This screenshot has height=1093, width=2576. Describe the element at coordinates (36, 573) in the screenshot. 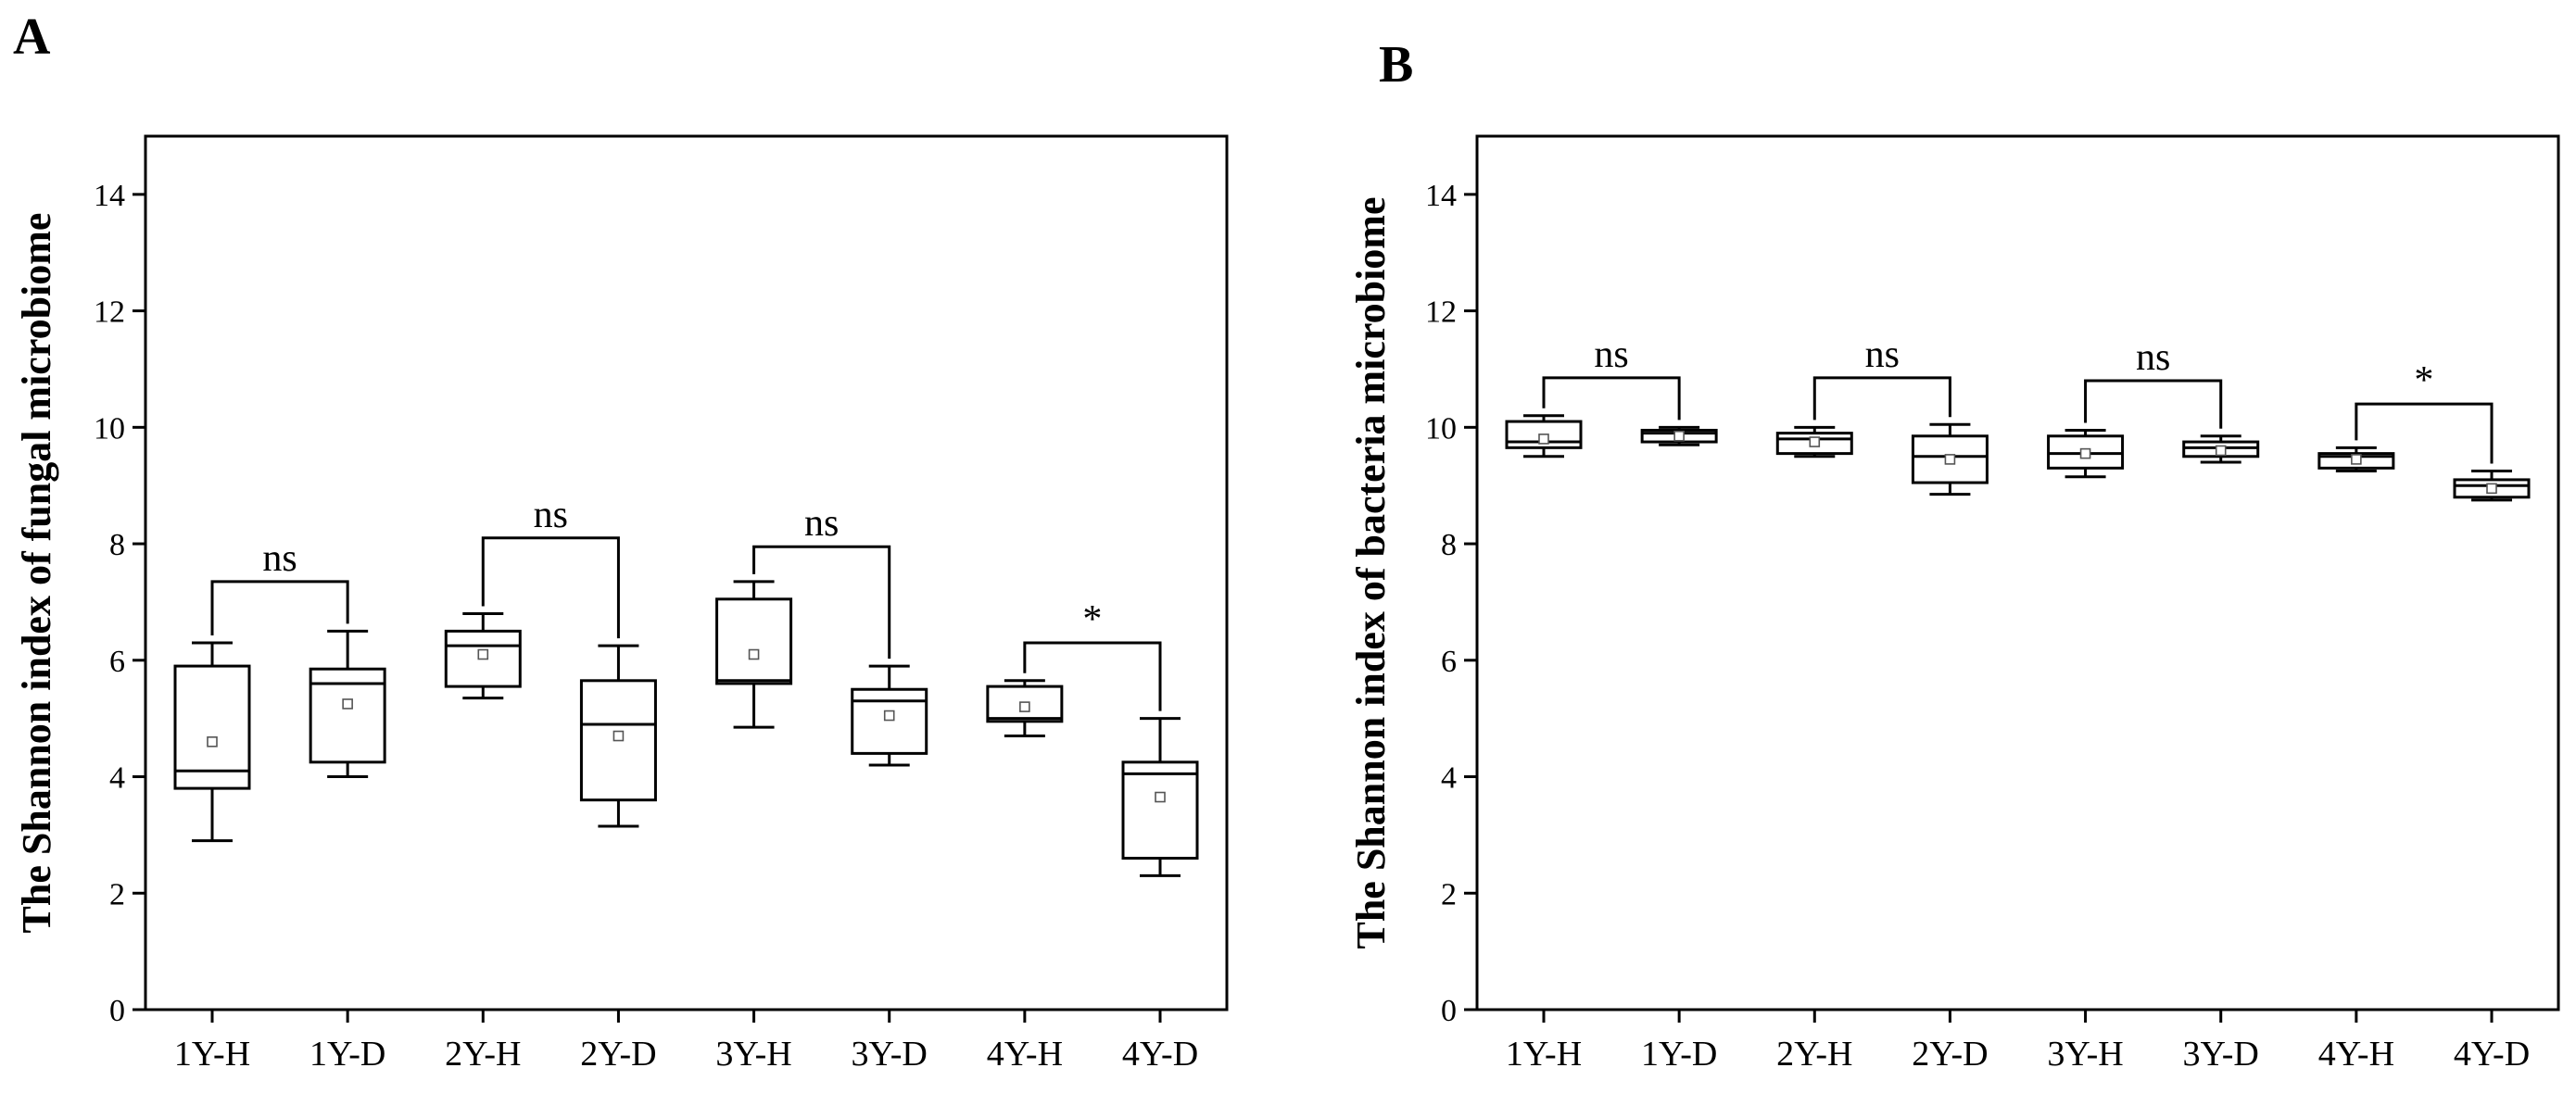

I see `y-axis-label: The Shannon index of fungal microbiome` at that location.